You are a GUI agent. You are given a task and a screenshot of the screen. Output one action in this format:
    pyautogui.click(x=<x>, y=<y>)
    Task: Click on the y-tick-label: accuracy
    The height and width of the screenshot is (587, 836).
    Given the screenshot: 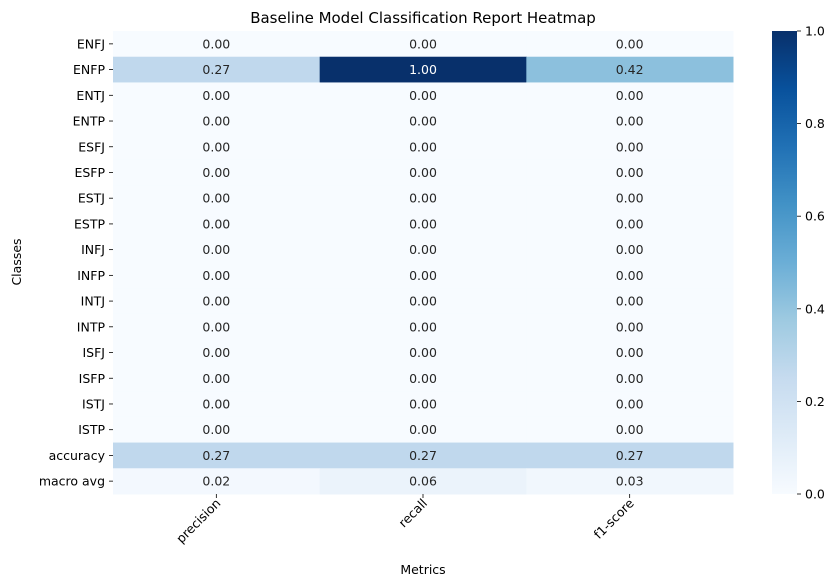 What is the action you would take?
    pyautogui.click(x=77, y=455)
    